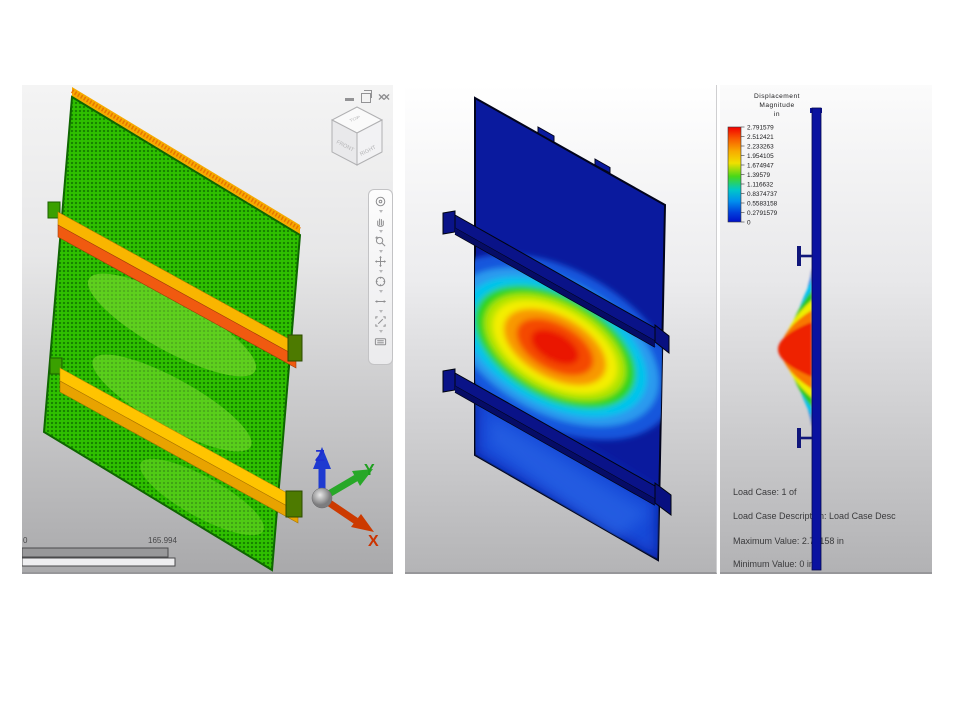 The image size is (960, 720). I want to click on svg-text: 2.512421, so click(760, 137).